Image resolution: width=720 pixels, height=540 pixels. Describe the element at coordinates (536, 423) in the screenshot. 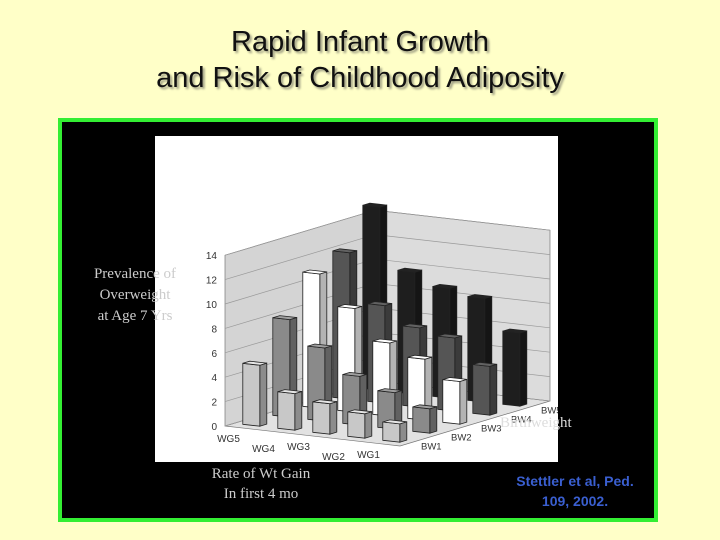

I see `depth-axis-label: Birthweight` at that location.